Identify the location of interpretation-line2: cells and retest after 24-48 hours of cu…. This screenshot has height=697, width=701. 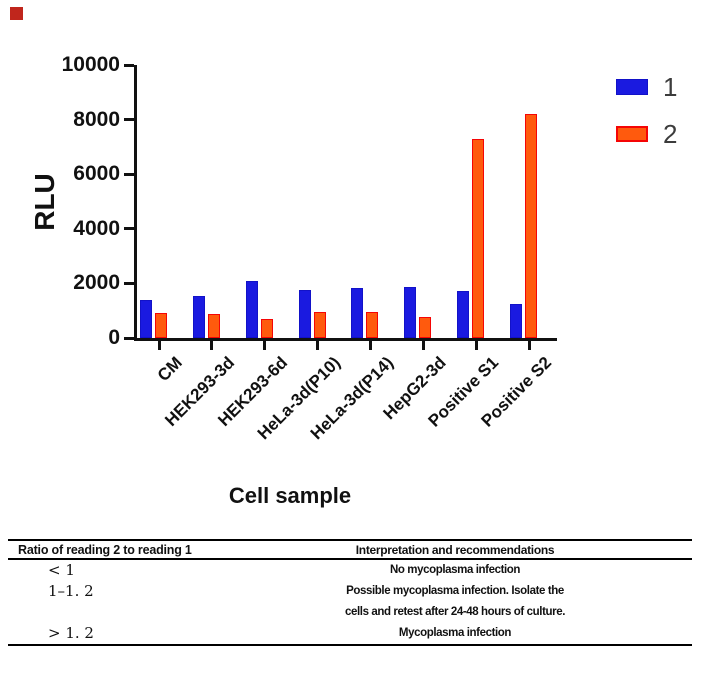
(455, 612).